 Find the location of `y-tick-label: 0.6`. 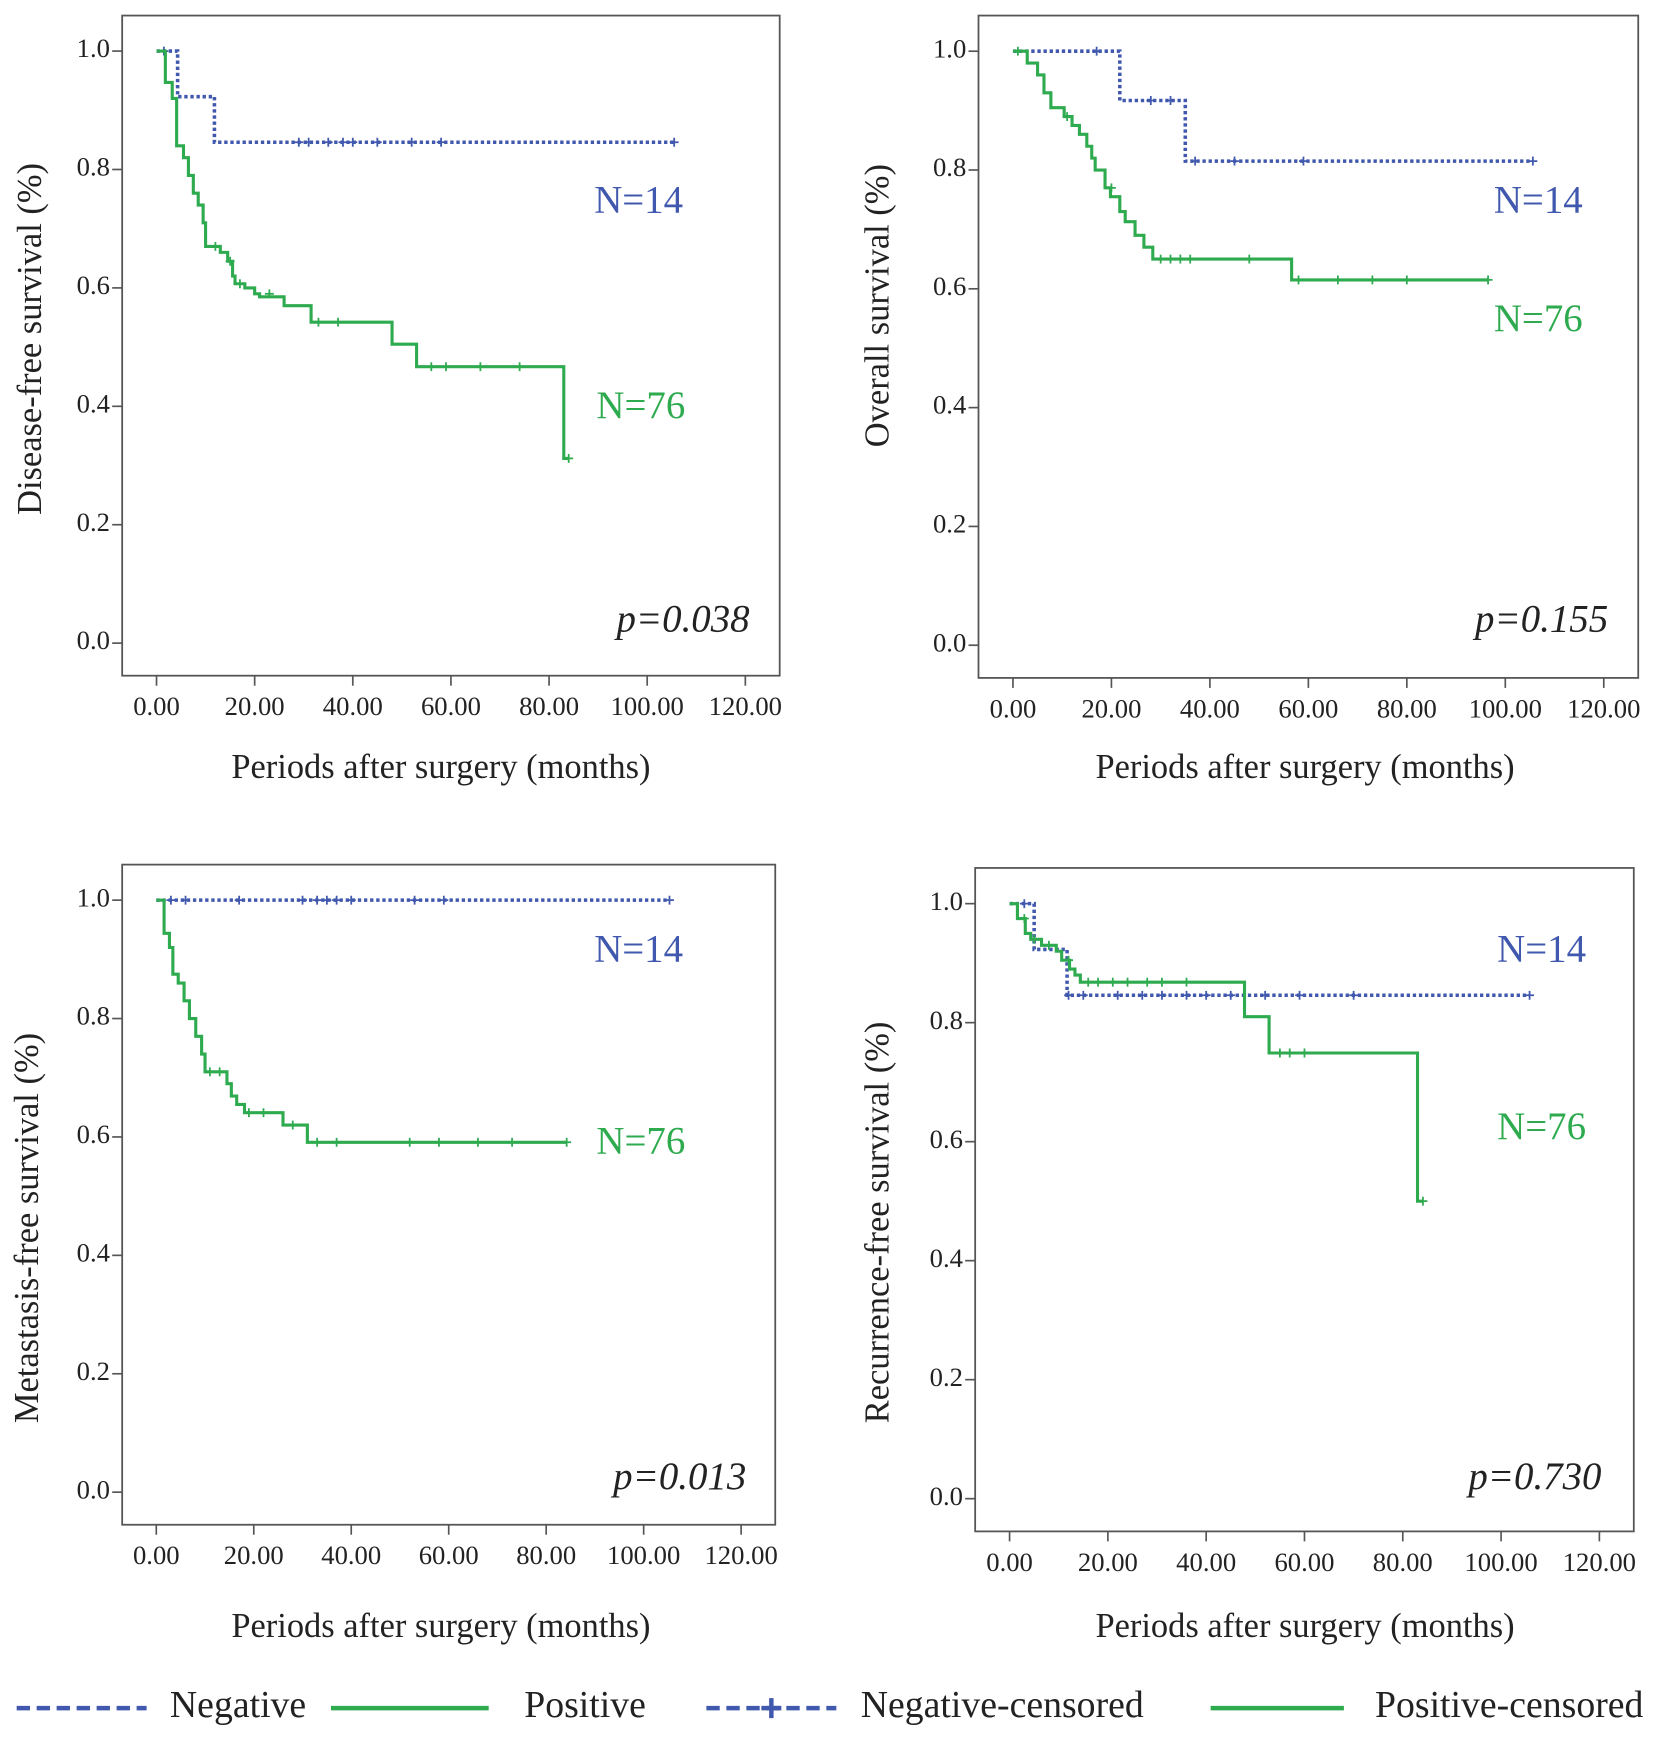

y-tick-label: 0.6 is located at coordinates (93, 1134).